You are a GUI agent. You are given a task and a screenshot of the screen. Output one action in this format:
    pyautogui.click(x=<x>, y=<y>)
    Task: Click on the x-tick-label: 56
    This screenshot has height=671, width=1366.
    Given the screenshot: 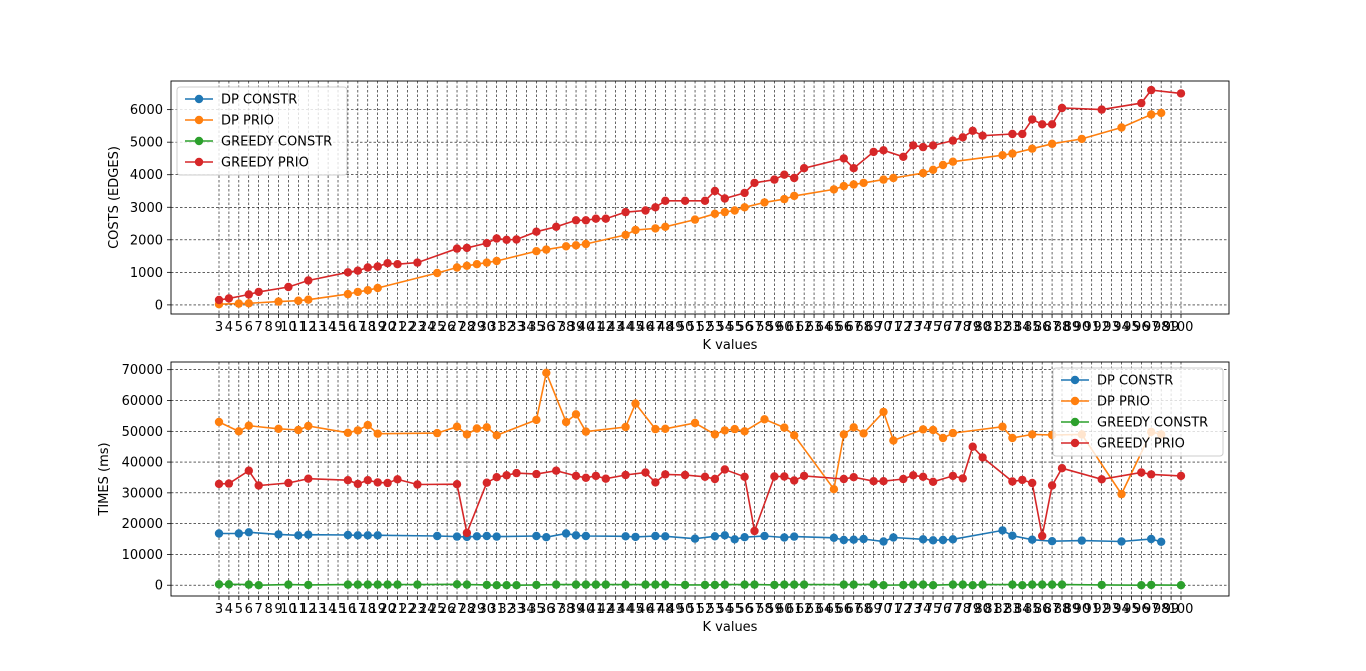 What is the action you would take?
    pyautogui.click(x=744, y=327)
    